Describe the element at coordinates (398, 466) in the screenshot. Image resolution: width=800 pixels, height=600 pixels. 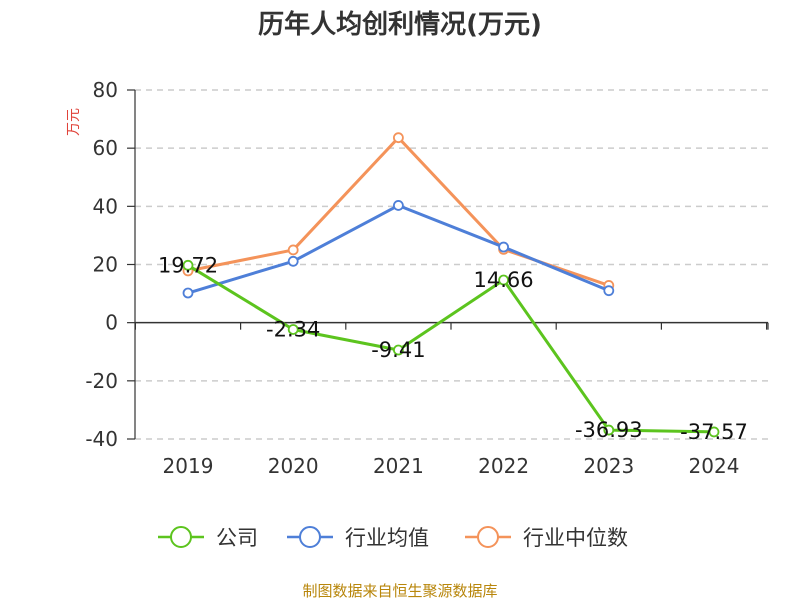
I see `x-tick-label: 2021` at that location.